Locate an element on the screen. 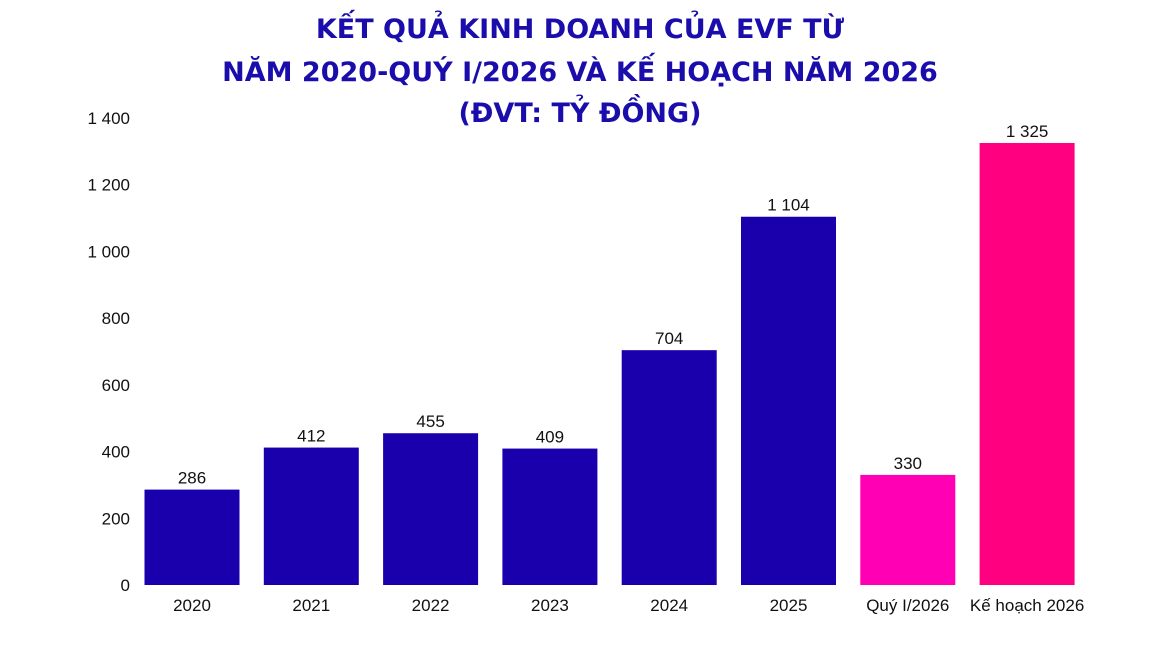 The width and height of the screenshot is (1160, 650). bar-2023 is located at coordinates (550, 516).